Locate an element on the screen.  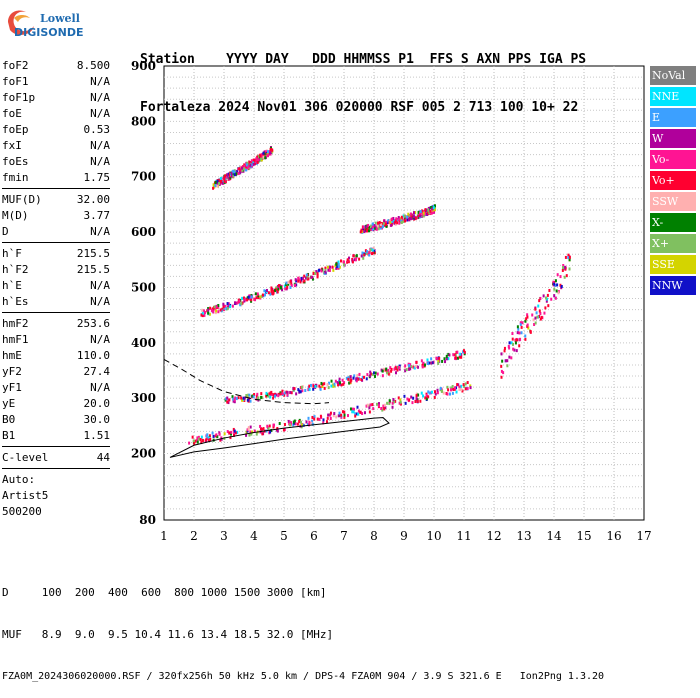
param-value: N/A is located at coordinates (100, 301).